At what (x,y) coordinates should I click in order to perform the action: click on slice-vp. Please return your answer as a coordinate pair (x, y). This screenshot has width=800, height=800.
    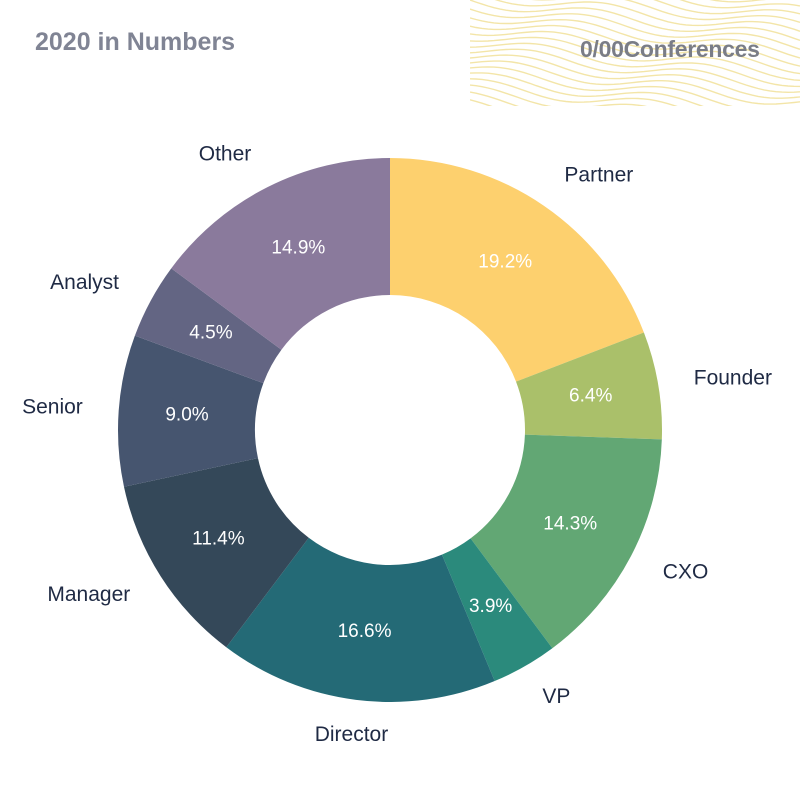
    Looking at the image, I should click on (497, 610).